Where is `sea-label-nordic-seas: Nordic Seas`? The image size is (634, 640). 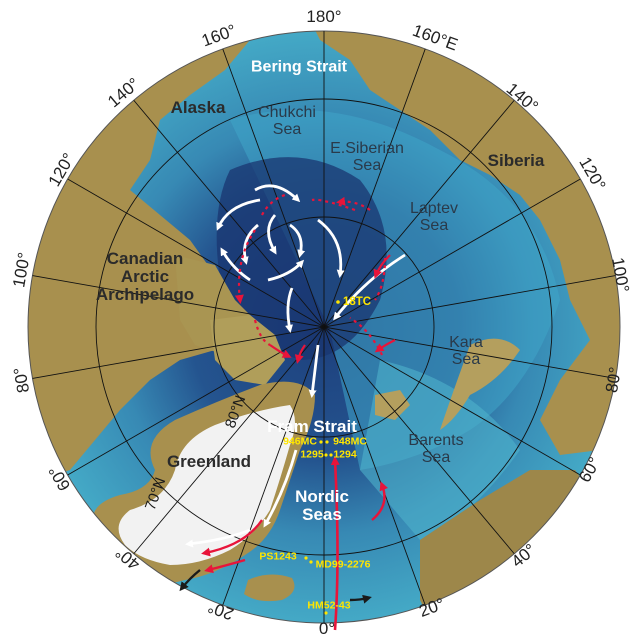 sea-label-nordic-seas: Nordic Seas is located at coordinates (322, 506).